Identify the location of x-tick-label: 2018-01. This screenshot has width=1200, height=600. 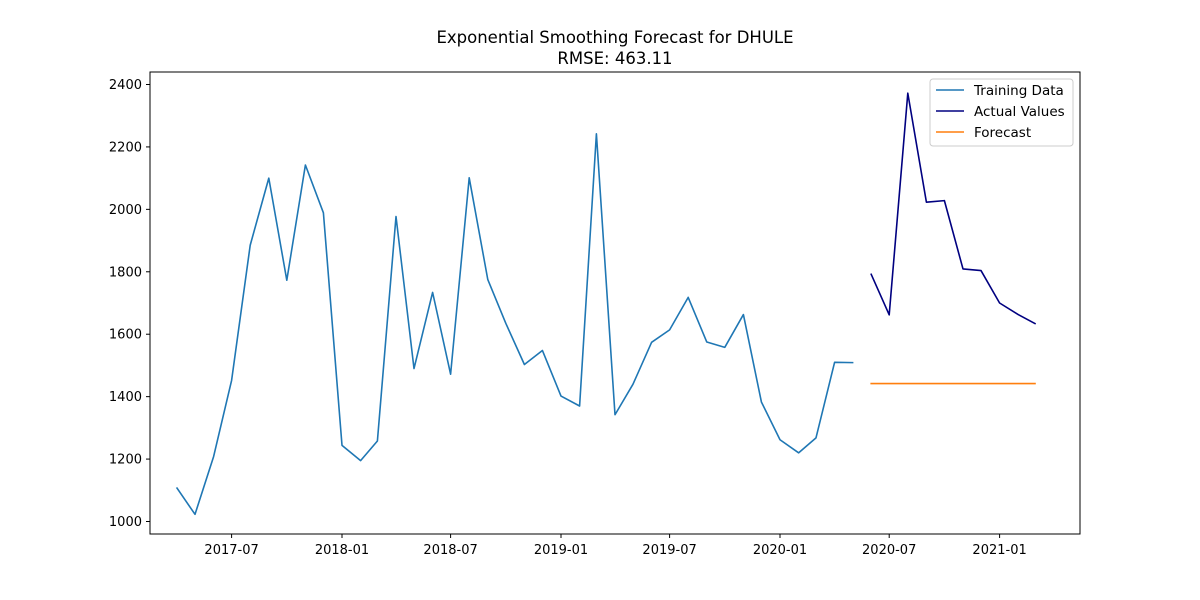
(342, 550).